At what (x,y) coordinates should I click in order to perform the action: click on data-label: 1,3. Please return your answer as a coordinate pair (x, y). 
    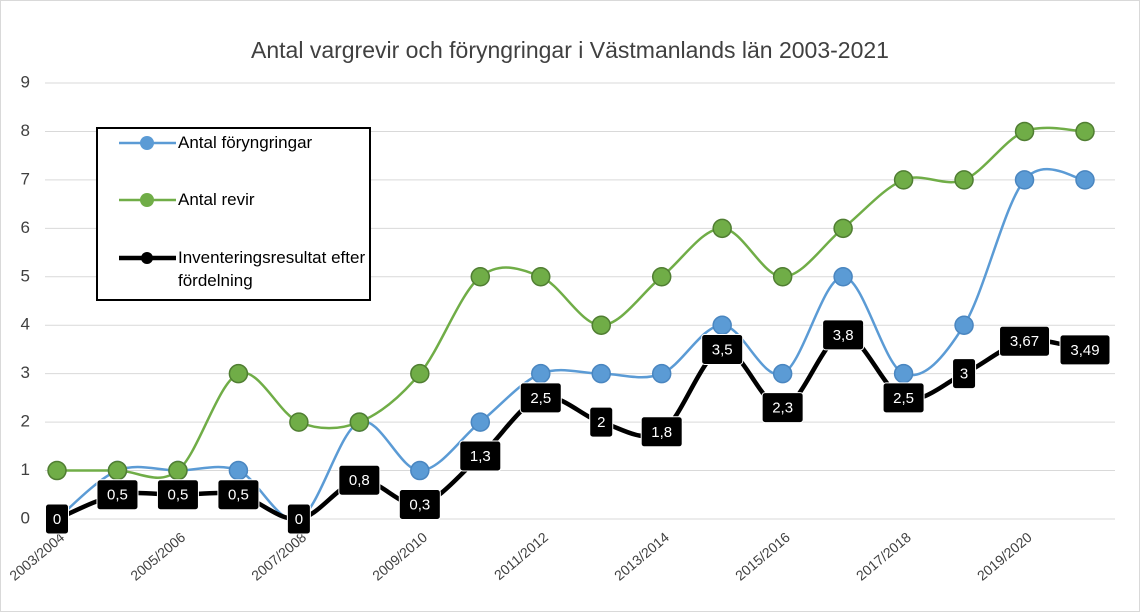
    Looking at the image, I should click on (480, 456).